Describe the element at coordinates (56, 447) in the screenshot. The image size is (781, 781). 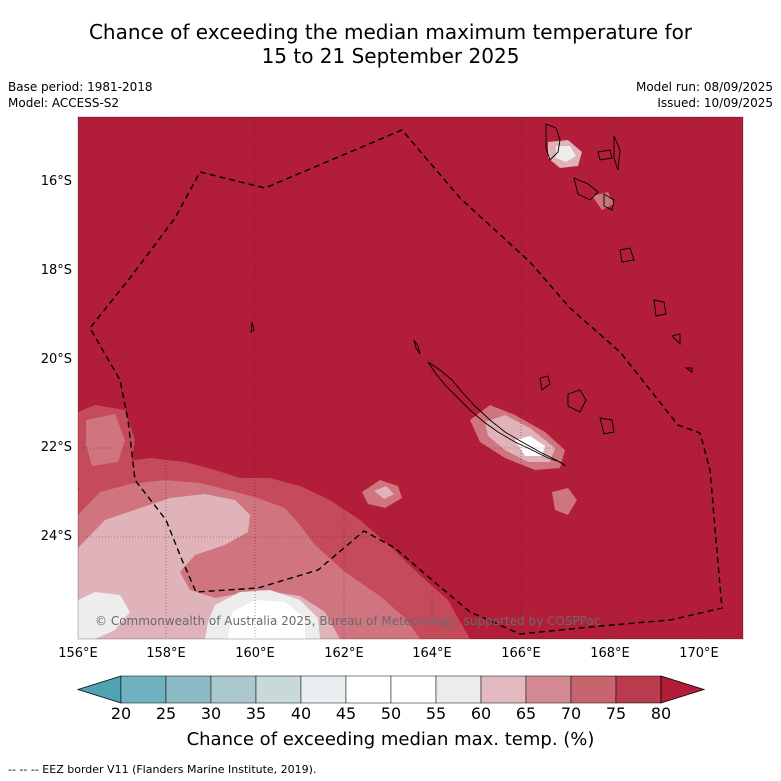
I see `lat-label-22s: 22°S` at that location.